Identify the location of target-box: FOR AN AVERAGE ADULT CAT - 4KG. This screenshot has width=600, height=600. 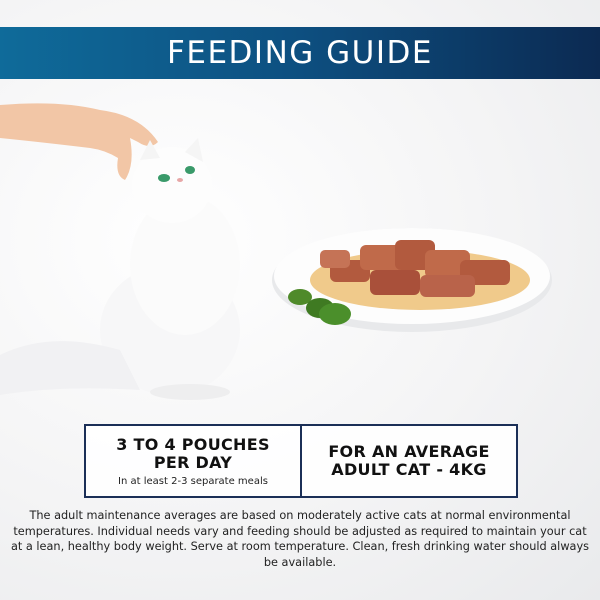
(408, 461).